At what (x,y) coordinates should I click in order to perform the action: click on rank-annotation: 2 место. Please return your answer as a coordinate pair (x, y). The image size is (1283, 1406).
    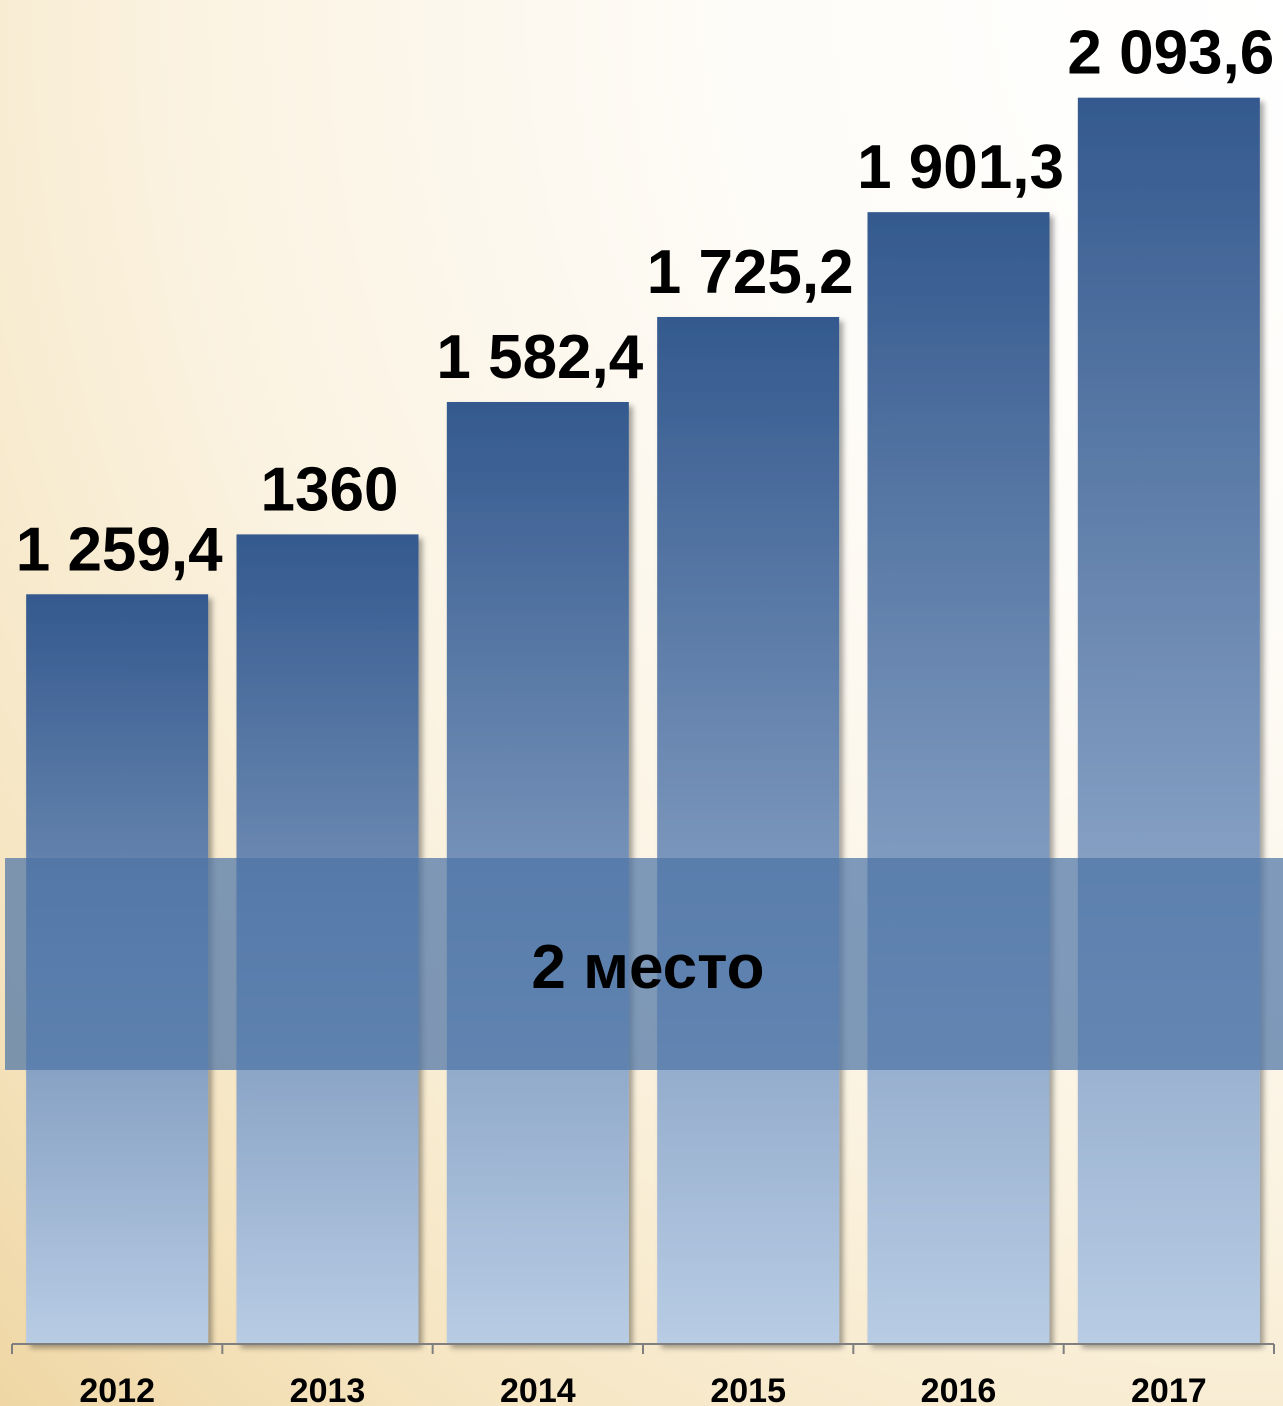
    Looking at the image, I should click on (647, 967).